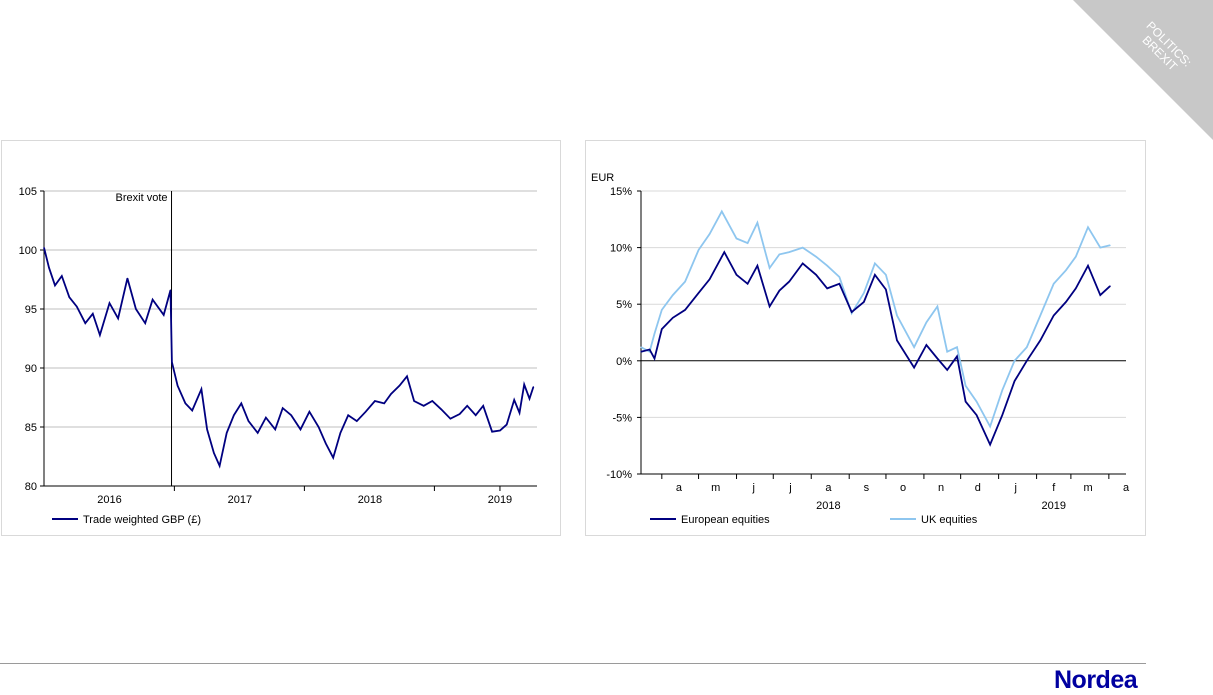 The image size is (1213, 695). Describe the element at coordinates (1096, 680) in the screenshot. I see `nordea-logo: Nordea` at that location.